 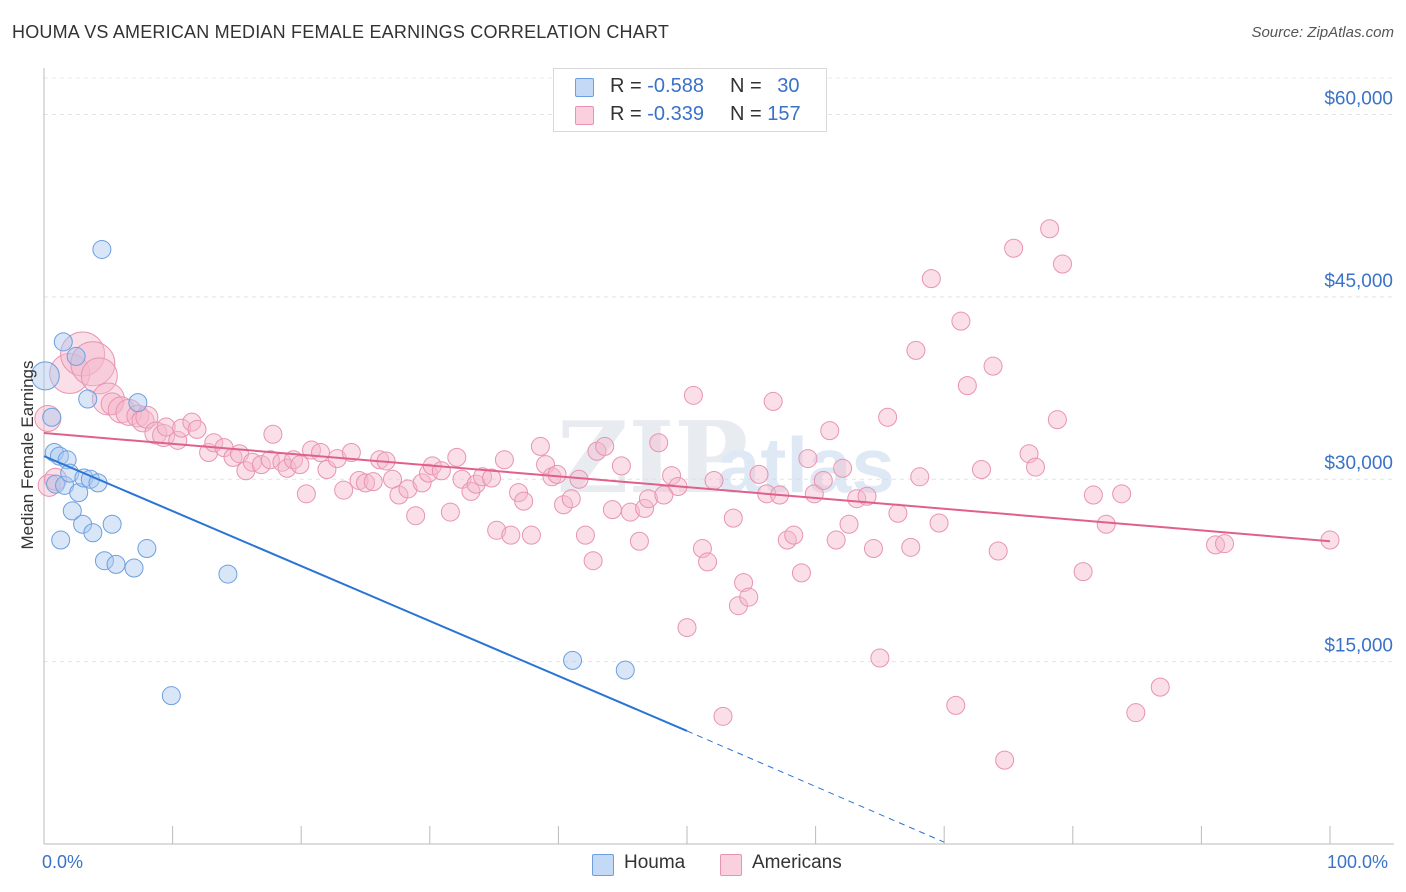 I want to click on houma-trend-line, so click(x=365, y=593).